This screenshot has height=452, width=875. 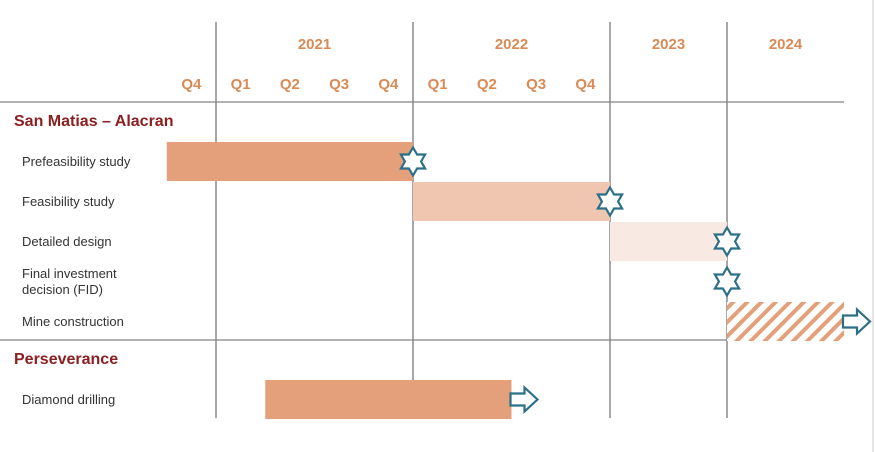 I want to click on year-label: 2023, so click(x=668, y=44).